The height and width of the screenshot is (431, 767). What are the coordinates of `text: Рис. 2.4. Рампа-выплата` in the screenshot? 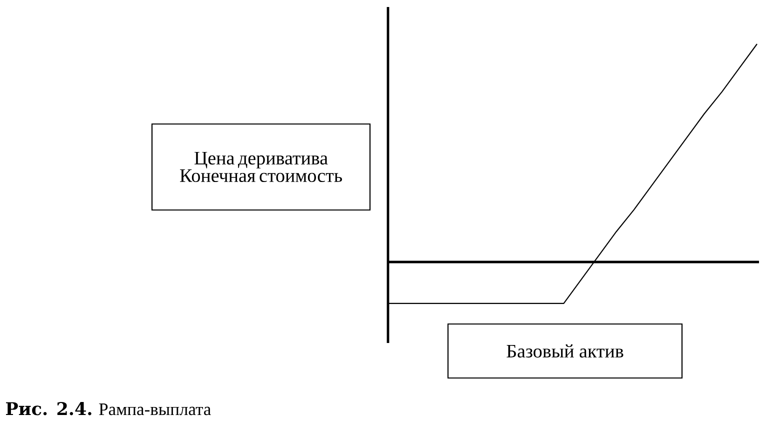 It's located at (108, 409).